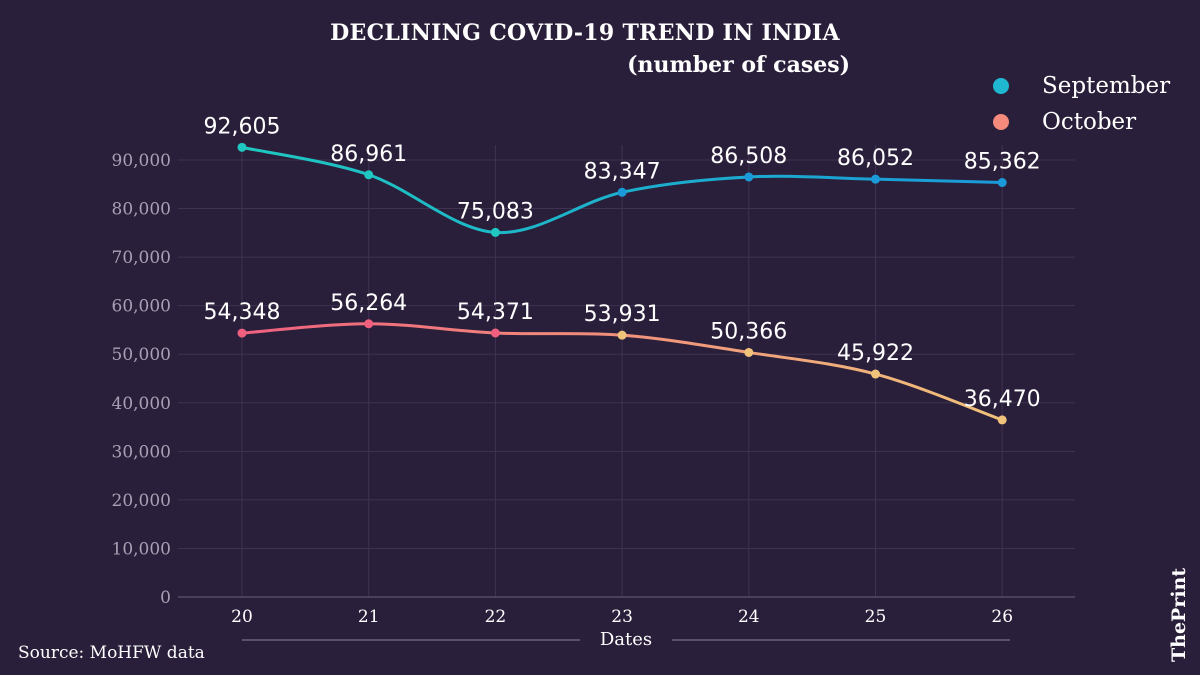 The height and width of the screenshot is (675, 1200). I want to click on x-tick-label: 20, so click(242, 617).